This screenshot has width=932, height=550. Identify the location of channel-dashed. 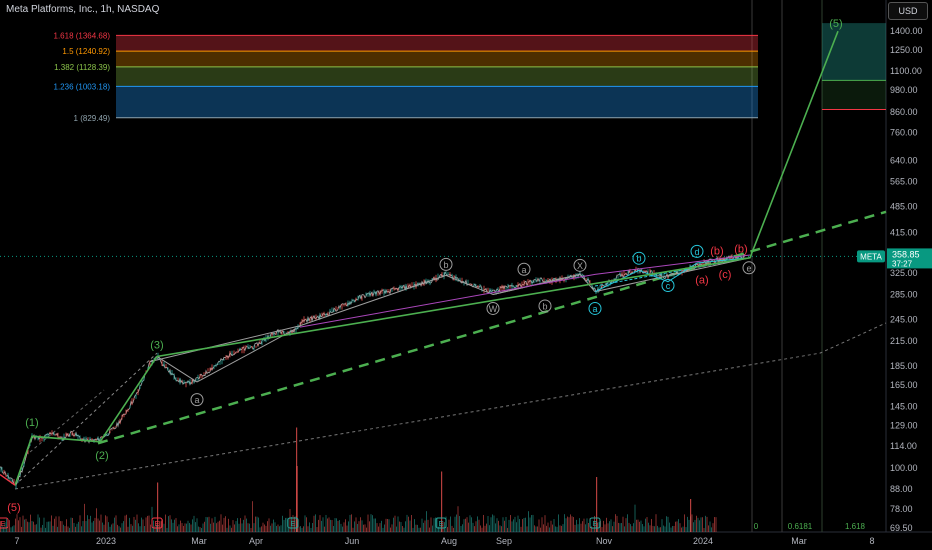
(86, 419).